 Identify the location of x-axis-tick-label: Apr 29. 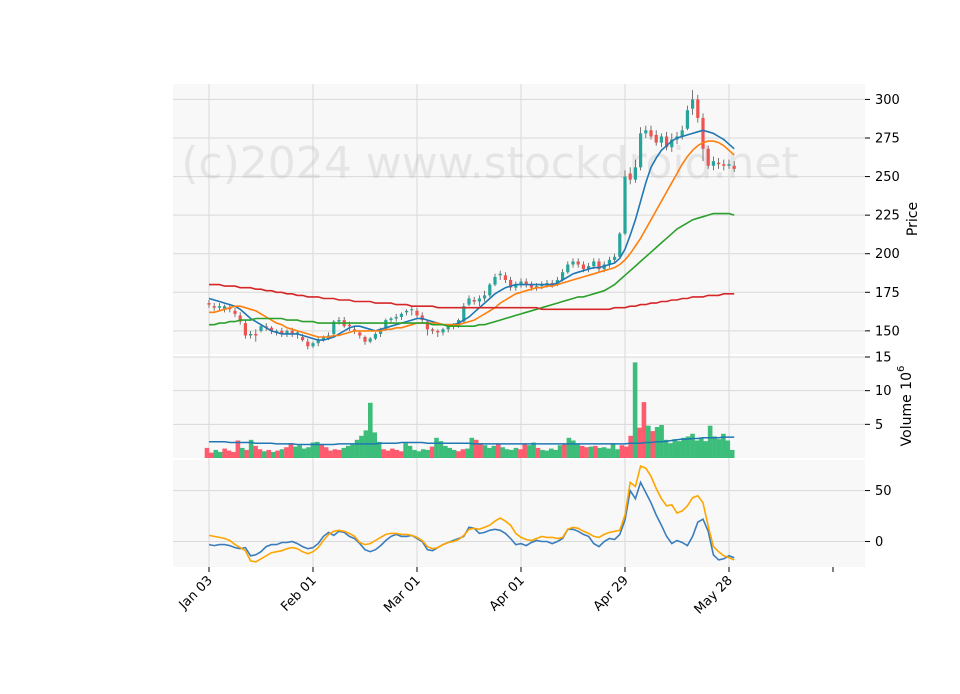
(611, 593).